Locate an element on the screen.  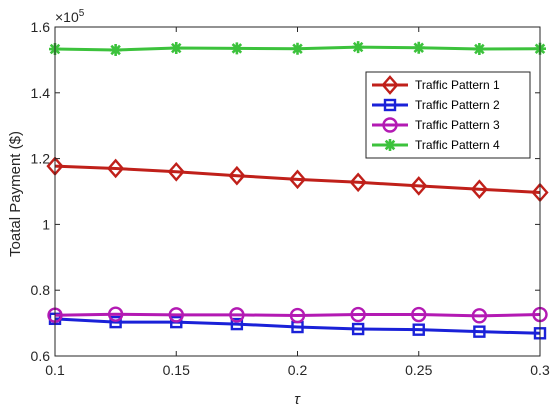
legend-entry: Traffic Pattern 1 is located at coordinates (436, 85).